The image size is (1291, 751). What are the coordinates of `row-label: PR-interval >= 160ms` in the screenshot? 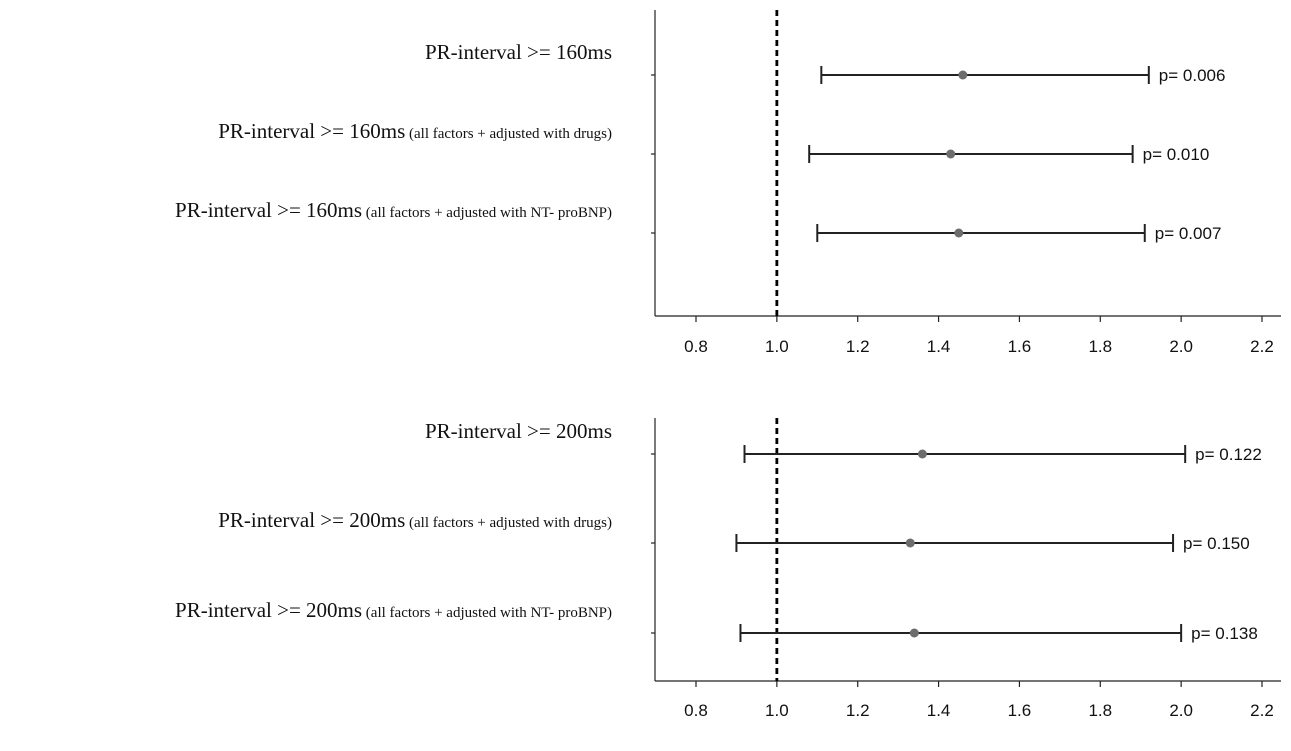 It's located at (518, 52).